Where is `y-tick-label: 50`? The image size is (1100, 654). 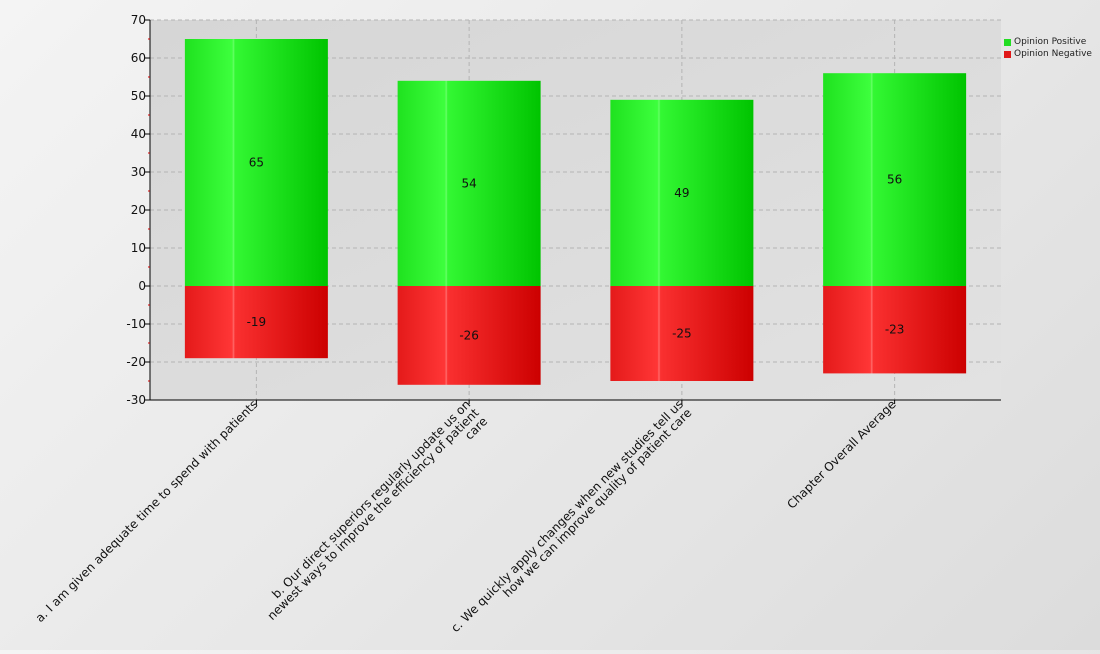
y-tick-label: 50 is located at coordinates (138, 96).